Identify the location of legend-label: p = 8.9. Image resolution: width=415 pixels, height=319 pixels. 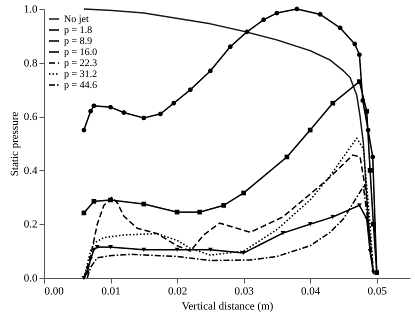
(78, 41).